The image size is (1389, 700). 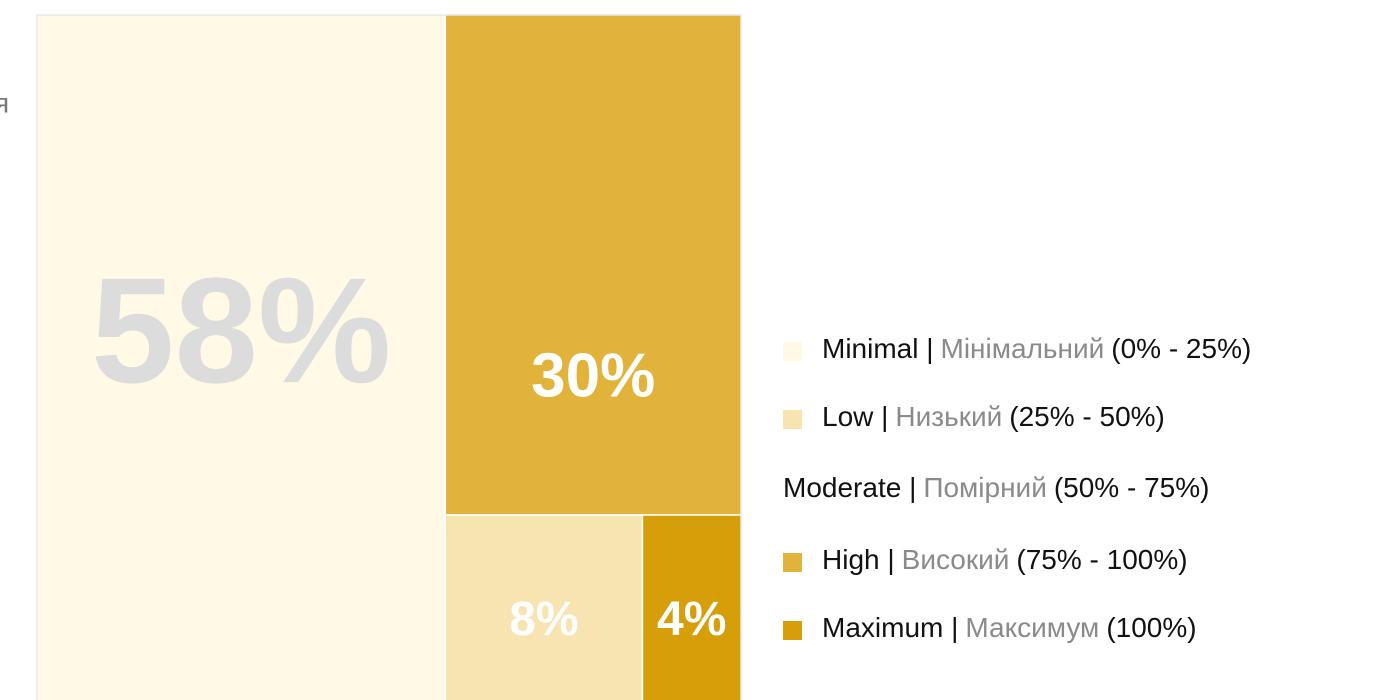 I want to click on legend-label: Maximum | Максимум (100%), so click(x=1009, y=627).